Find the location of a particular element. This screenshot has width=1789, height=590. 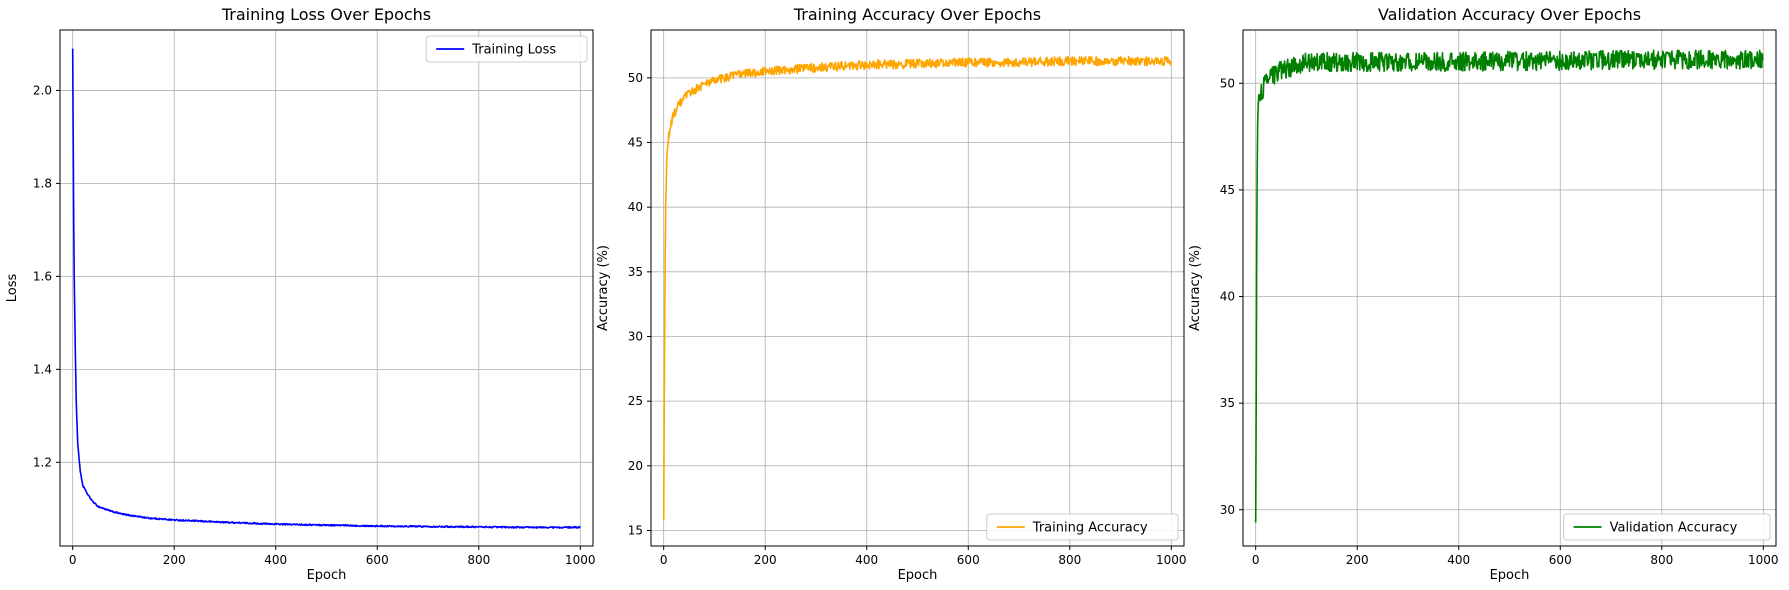

legend: Training Accuracy is located at coordinates (1082, 527).